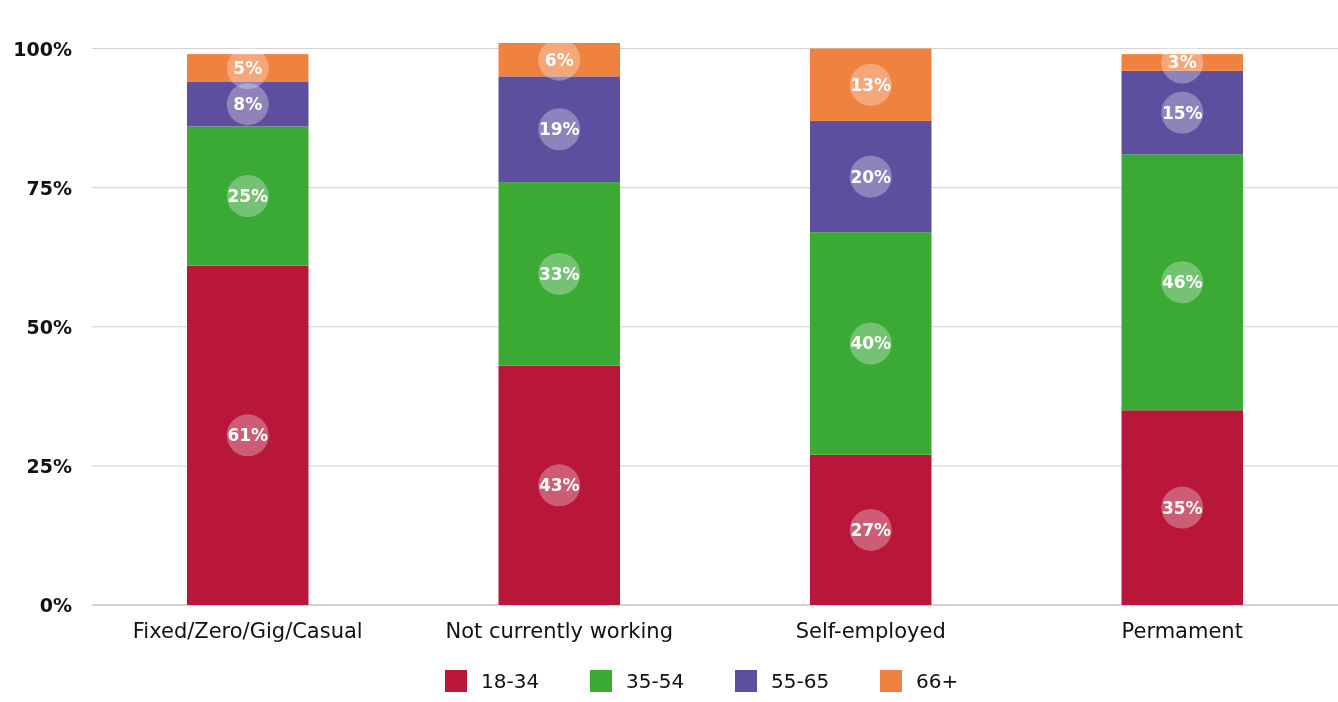  What do you see at coordinates (49, 187) in the screenshot?
I see `y-tick-label: 75%` at bounding box center [49, 187].